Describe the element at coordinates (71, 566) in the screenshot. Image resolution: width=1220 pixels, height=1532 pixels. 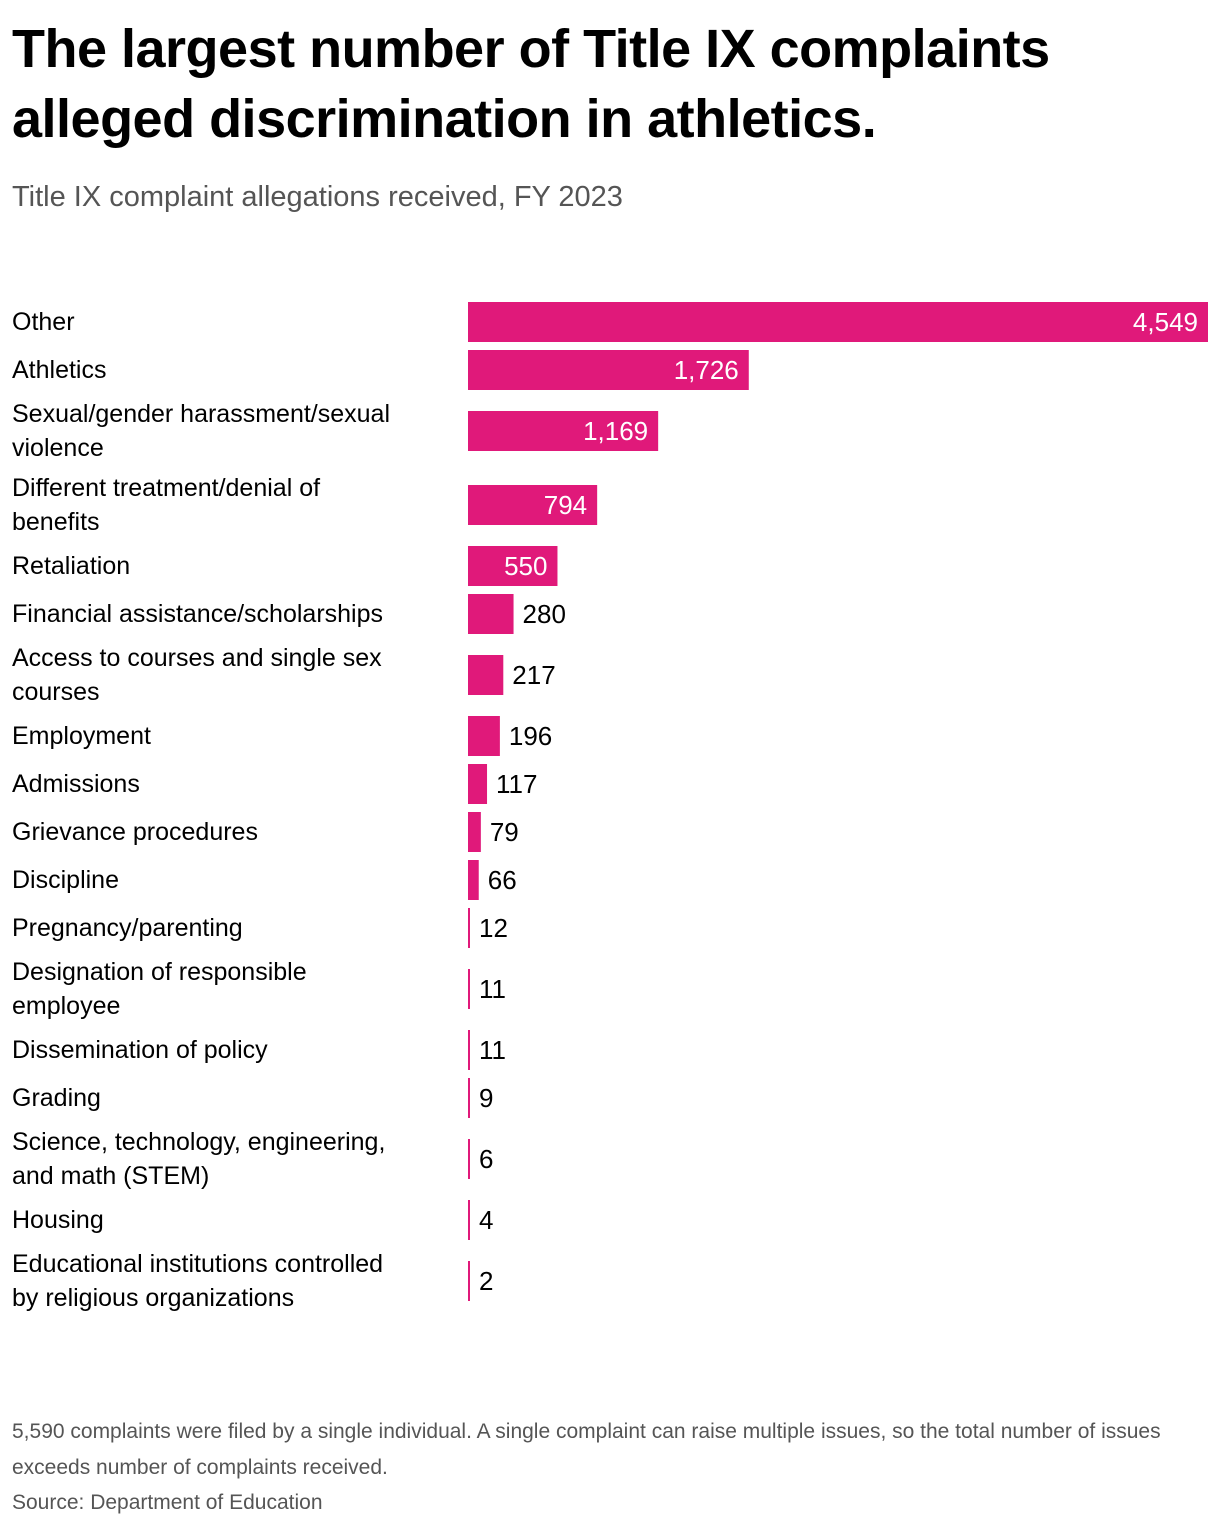
I see `category-label: Retaliation` at that location.